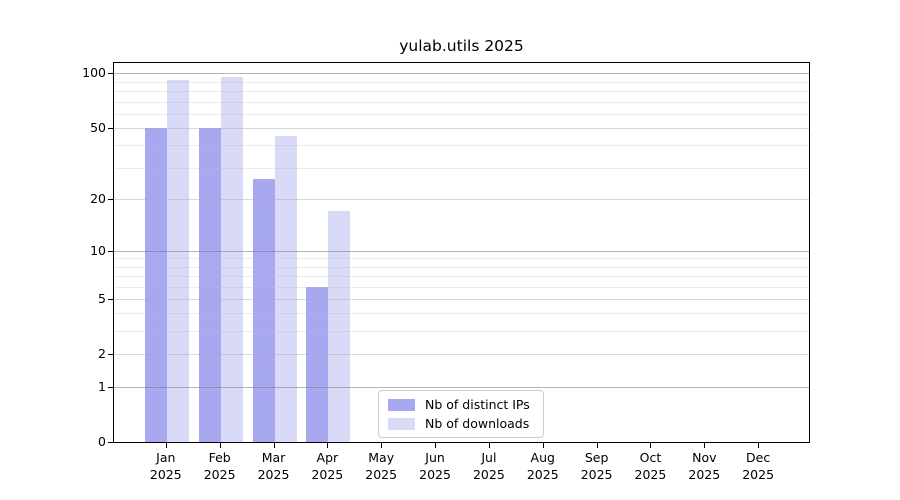 The image size is (900, 500). I want to click on x-tick-year-feb: 2025, so click(219, 474).